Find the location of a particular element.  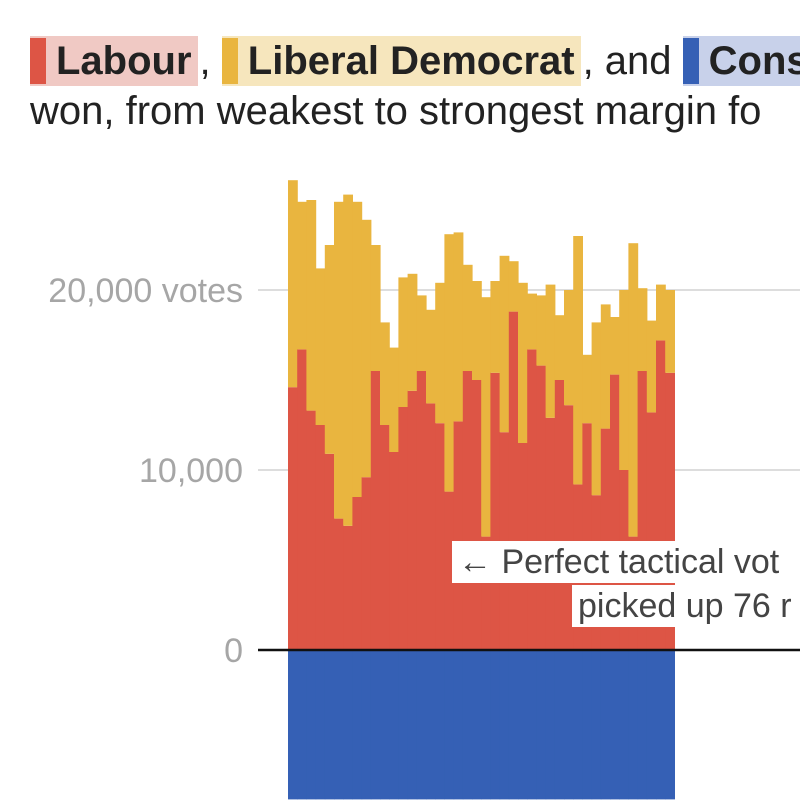

y-tick-label: 0 is located at coordinates (233, 651).